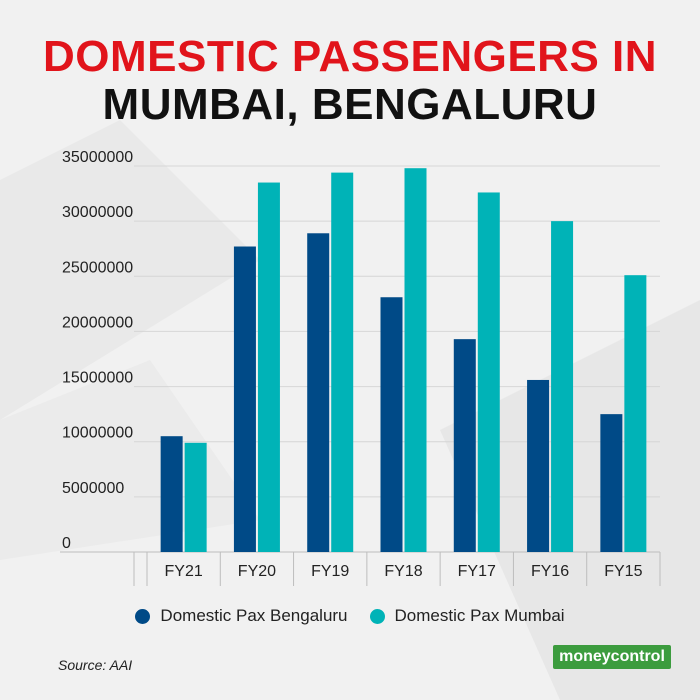 The height and width of the screenshot is (700, 700). What do you see at coordinates (97, 157) in the screenshot?
I see `y-tick-label: 35000000` at bounding box center [97, 157].